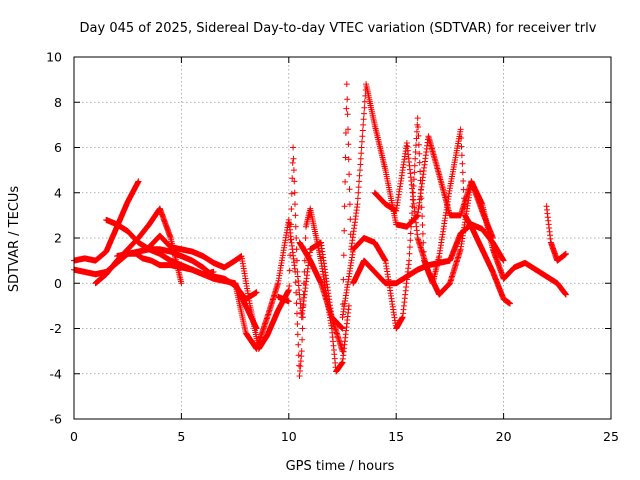  What do you see at coordinates (54, 57) in the screenshot?
I see `y-tick-label: 10` at bounding box center [54, 57].